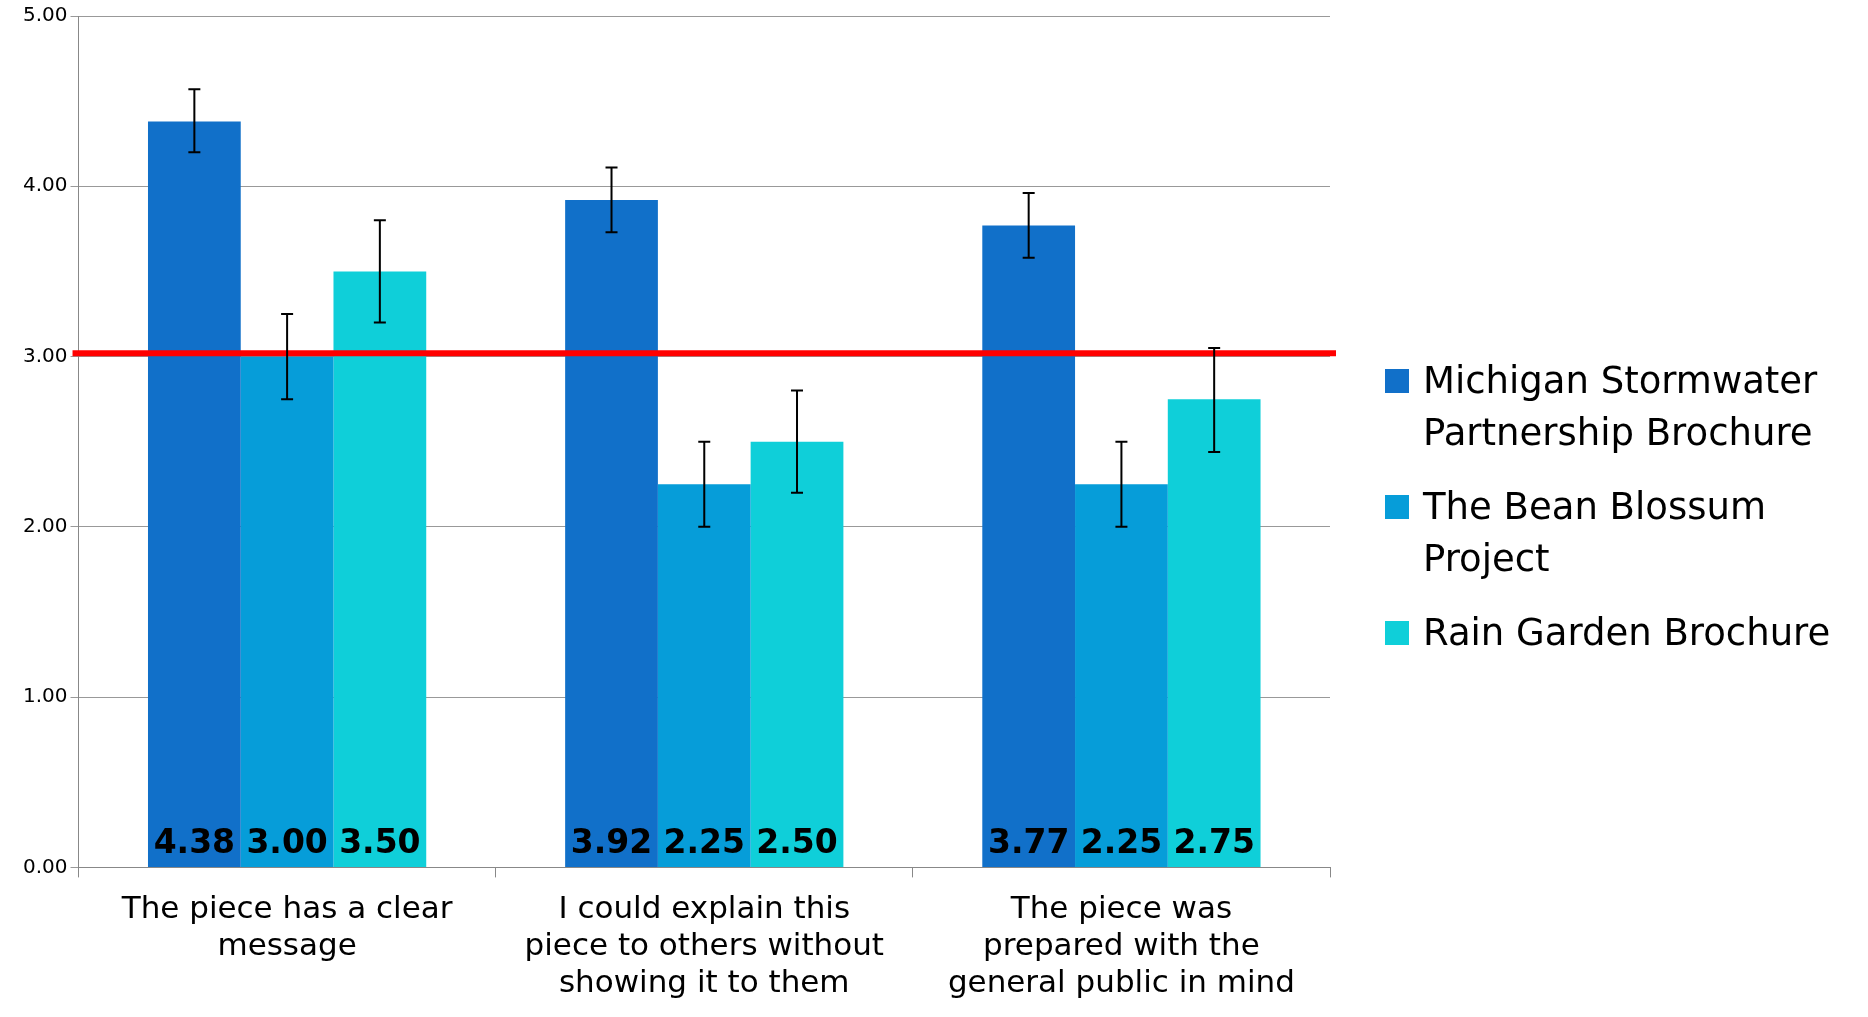 The height and width of the screenshot is (1017, 1868). What do you see at coordinates (45, 14) in the screenshot?
I see `y-tick-label: 5.00` at bounding box center [45, 14].